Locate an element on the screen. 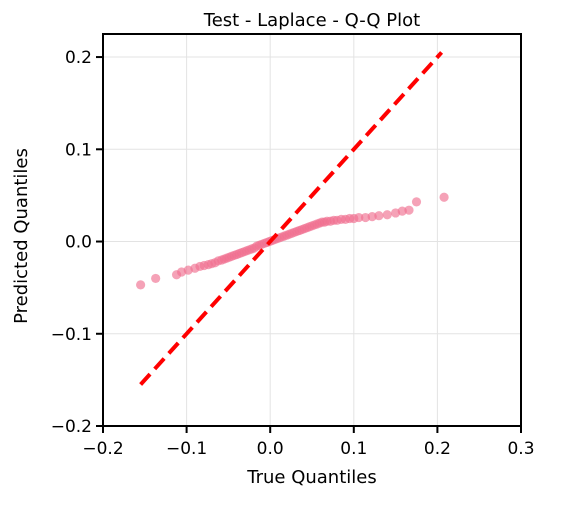 The image size is (571, 510). x-tick-label: −0.2 is located at coordinates (102, 449).